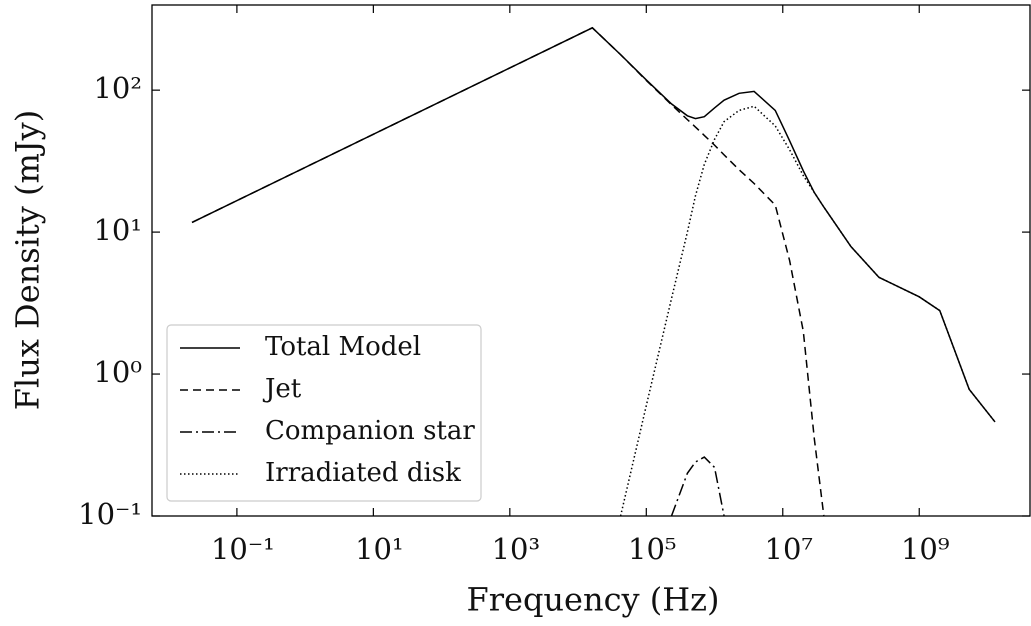  I want to click on y-tick-label: 10², so click(117, 88).